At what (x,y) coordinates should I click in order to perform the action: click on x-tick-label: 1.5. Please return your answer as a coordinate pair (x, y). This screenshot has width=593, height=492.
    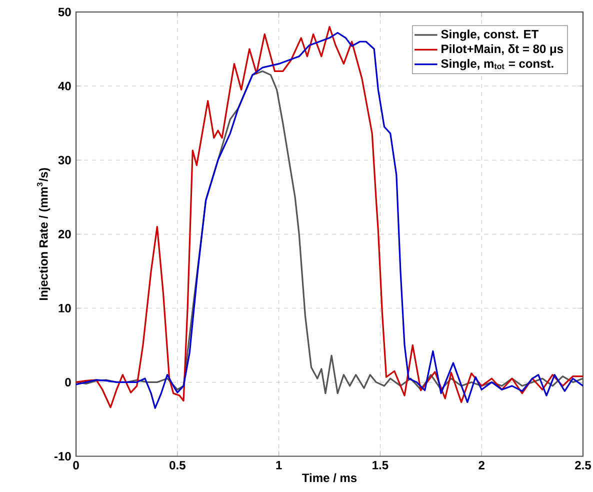
    Looking at the image, I should click on (380, 465).